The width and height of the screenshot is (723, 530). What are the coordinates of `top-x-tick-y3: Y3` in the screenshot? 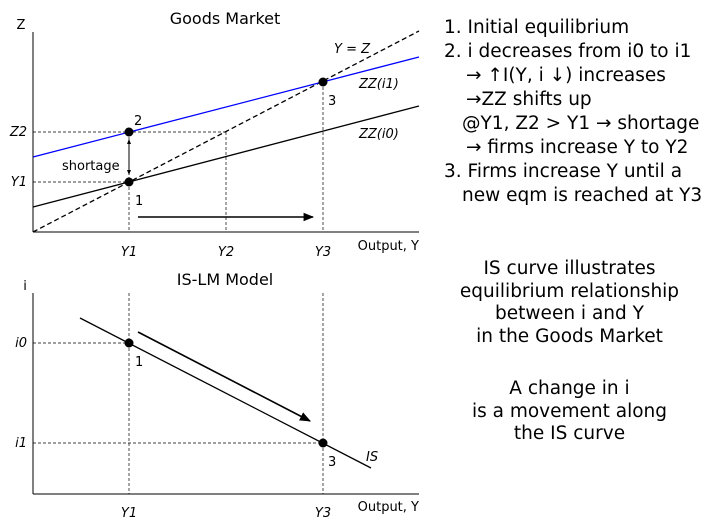 It's located at (323, 252).